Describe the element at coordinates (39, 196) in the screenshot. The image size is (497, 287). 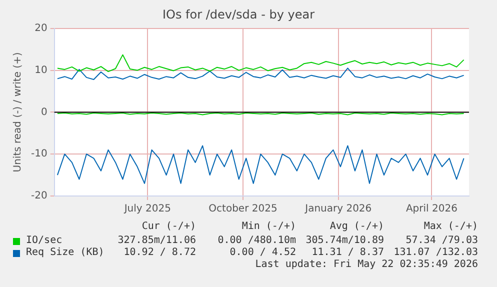
I see `y-tick-label: -20` at that location.